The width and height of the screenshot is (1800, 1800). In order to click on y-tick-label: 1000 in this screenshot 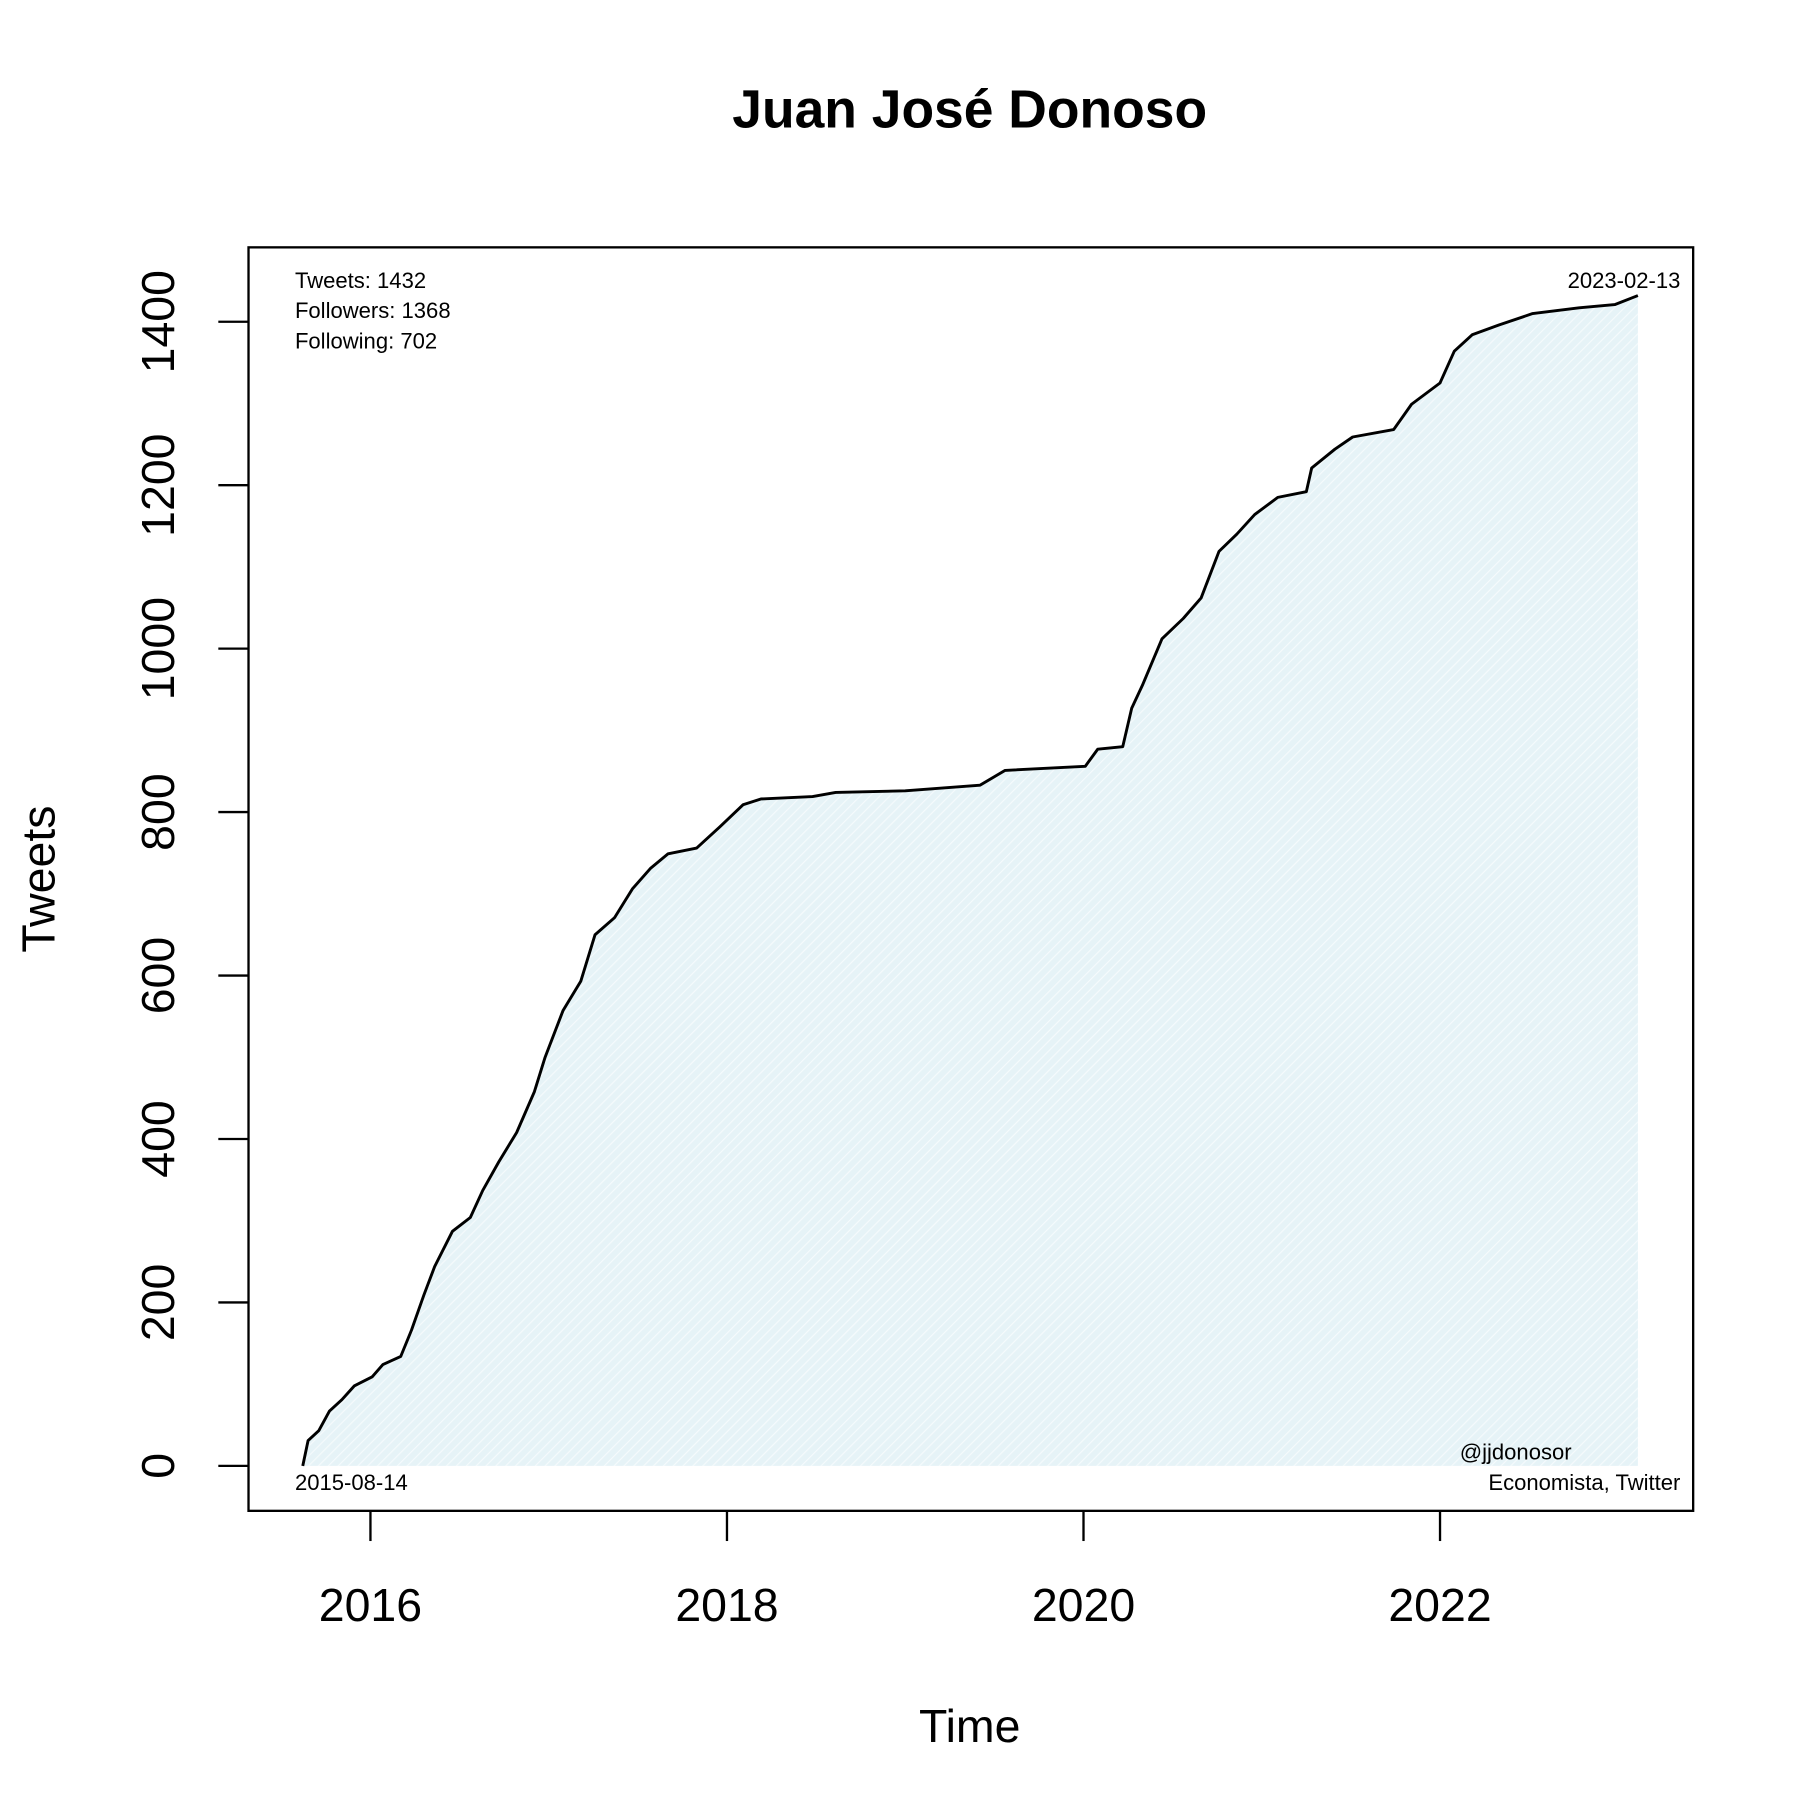, I will do `click(158, 648)`.